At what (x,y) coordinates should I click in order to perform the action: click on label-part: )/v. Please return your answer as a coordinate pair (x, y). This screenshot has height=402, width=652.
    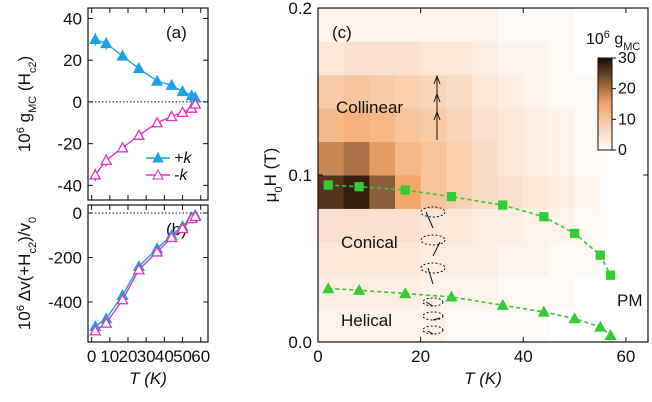
    Looking at the image, I should click on (24, 232).